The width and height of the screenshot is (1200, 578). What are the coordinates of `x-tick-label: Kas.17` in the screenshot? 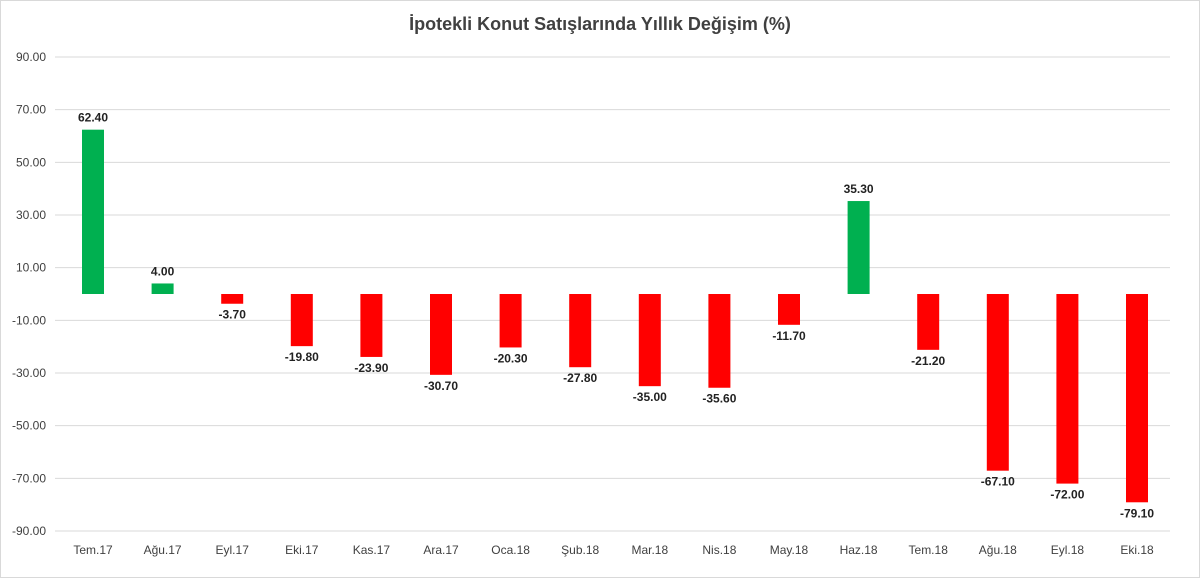 It's located at (372, 550).